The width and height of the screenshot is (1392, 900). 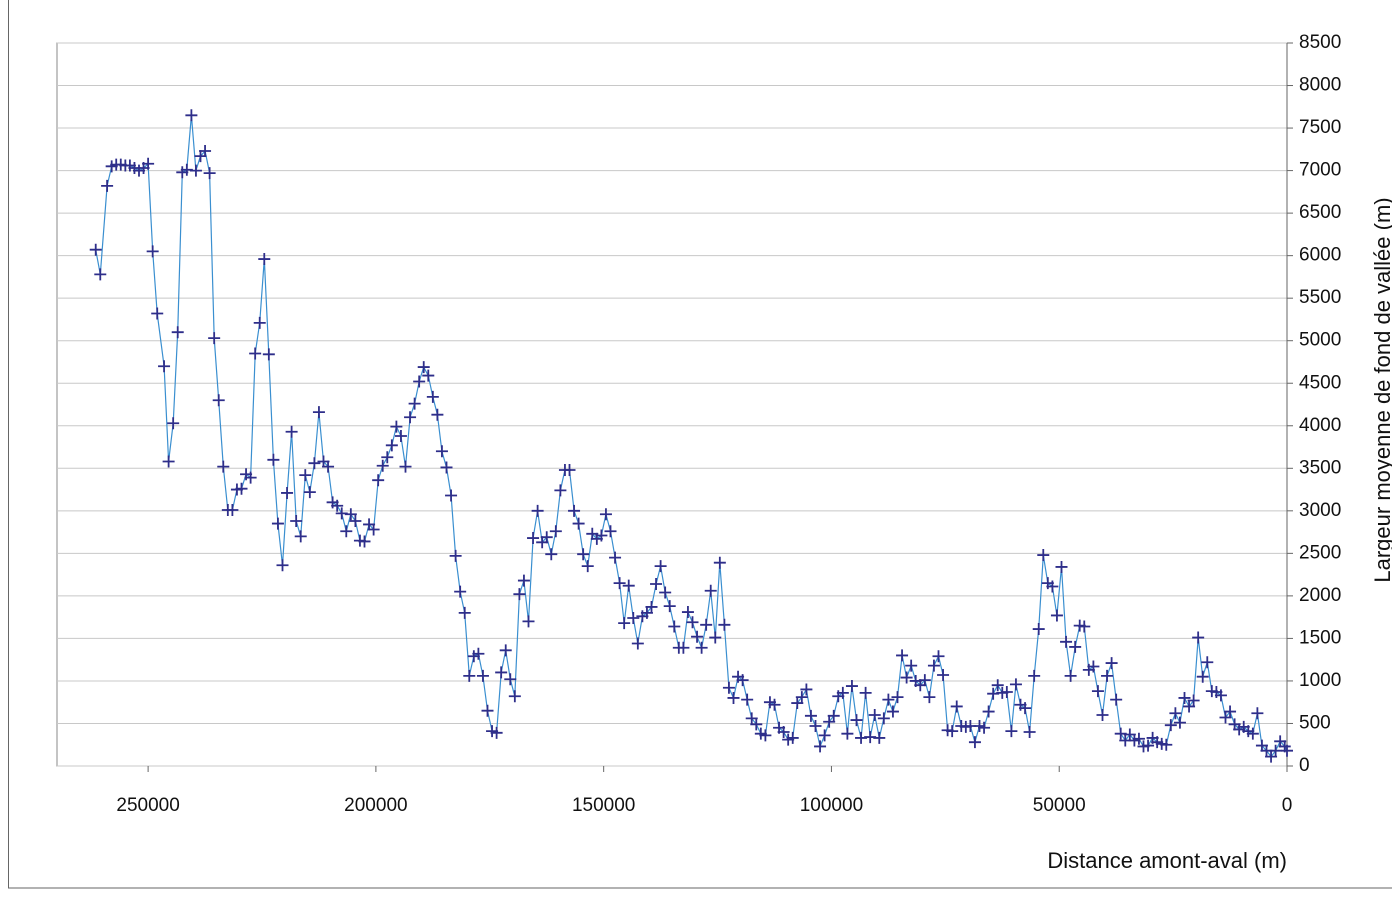 I want to click on y-tick-label: 6000, so click(x=1320, y=255).